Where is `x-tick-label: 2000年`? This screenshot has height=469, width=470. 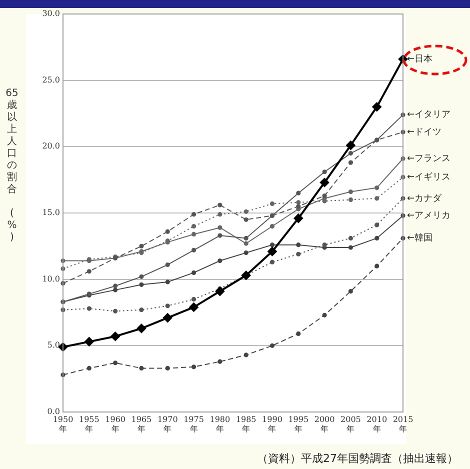
x-tick-label: 2000年 is located at coordinates (324, 424).